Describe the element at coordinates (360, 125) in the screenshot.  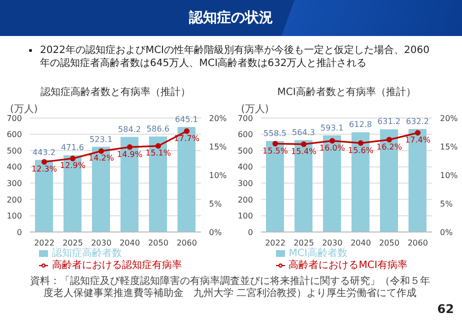
I see `data-label: 612.8` at that location.